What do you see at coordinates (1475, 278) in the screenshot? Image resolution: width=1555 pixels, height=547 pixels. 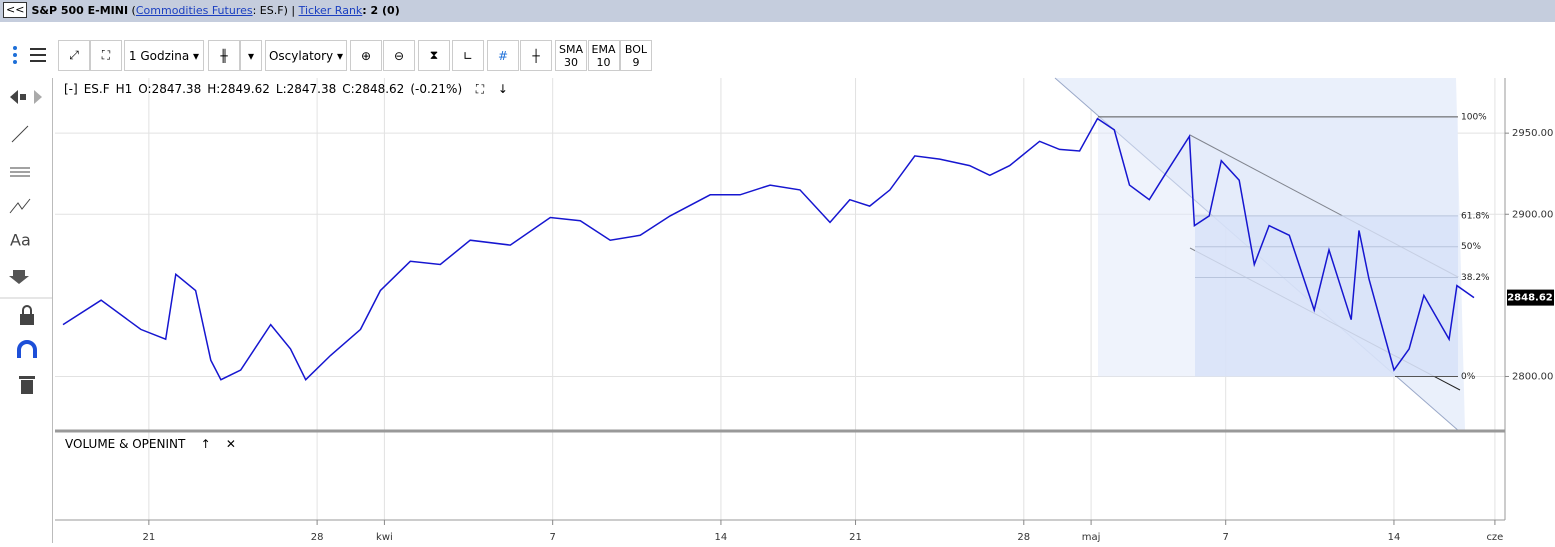 I see `fib-label: 38.2%` at bounding box center [1475, 278].